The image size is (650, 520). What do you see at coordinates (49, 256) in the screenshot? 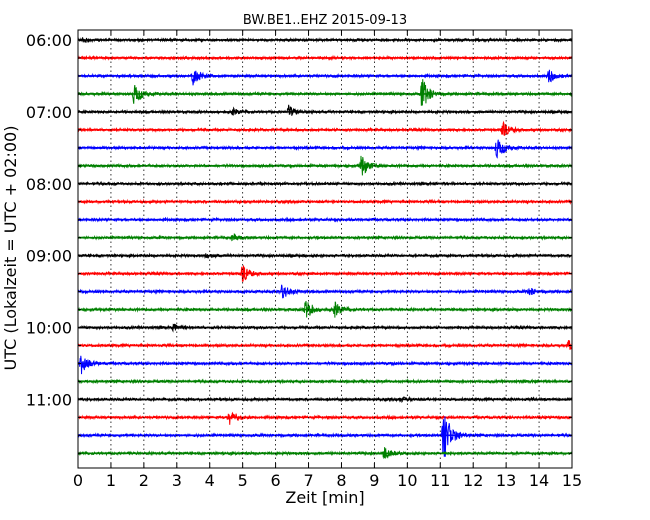
I see `y-tick-label: 09:00` at bounding box center [49, 256].